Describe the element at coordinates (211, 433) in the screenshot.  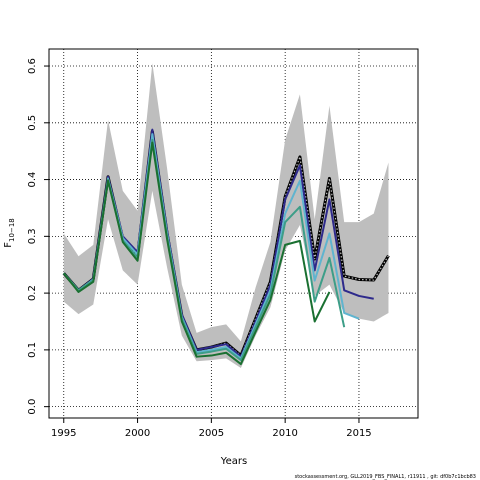
I see `x-tick-label: 2005` at that location.